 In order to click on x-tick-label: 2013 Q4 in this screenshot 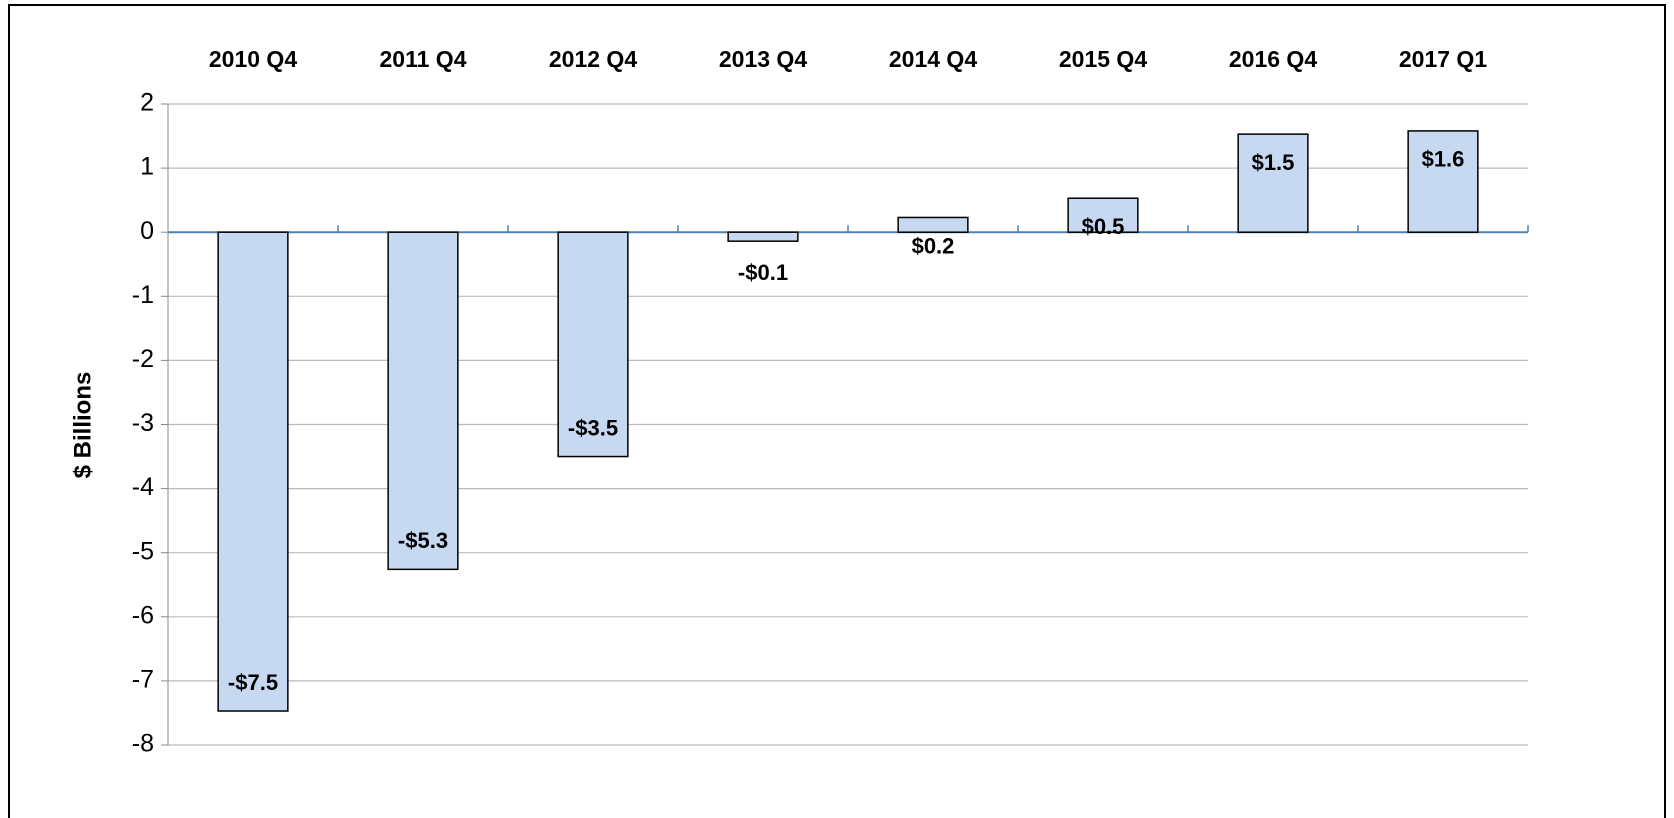, I will do `click(763, 59)`.